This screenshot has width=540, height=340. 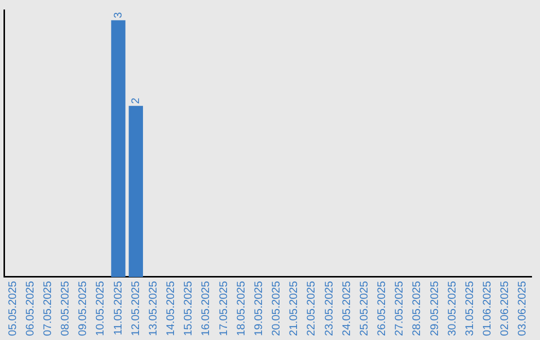 What do you see at coordinates (136, 308) in the screenshot?
I see `x-tick-label: 12.05.2025` at bounding box center [136, 308].